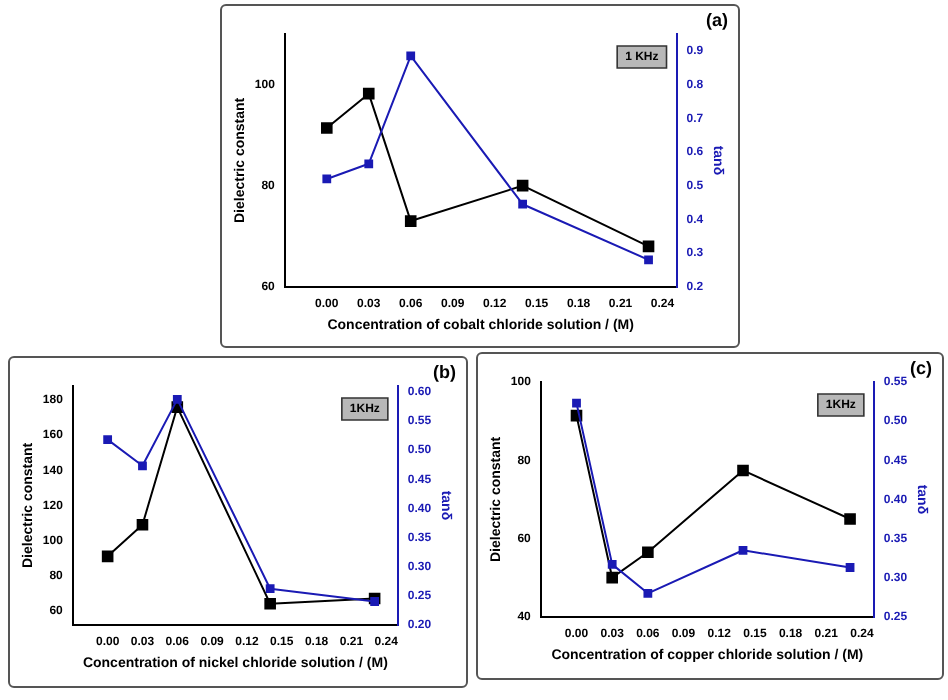 Image resolution: width=948 pixels, height=700 pixels. I want to click on text: (b), so click(444, 371).